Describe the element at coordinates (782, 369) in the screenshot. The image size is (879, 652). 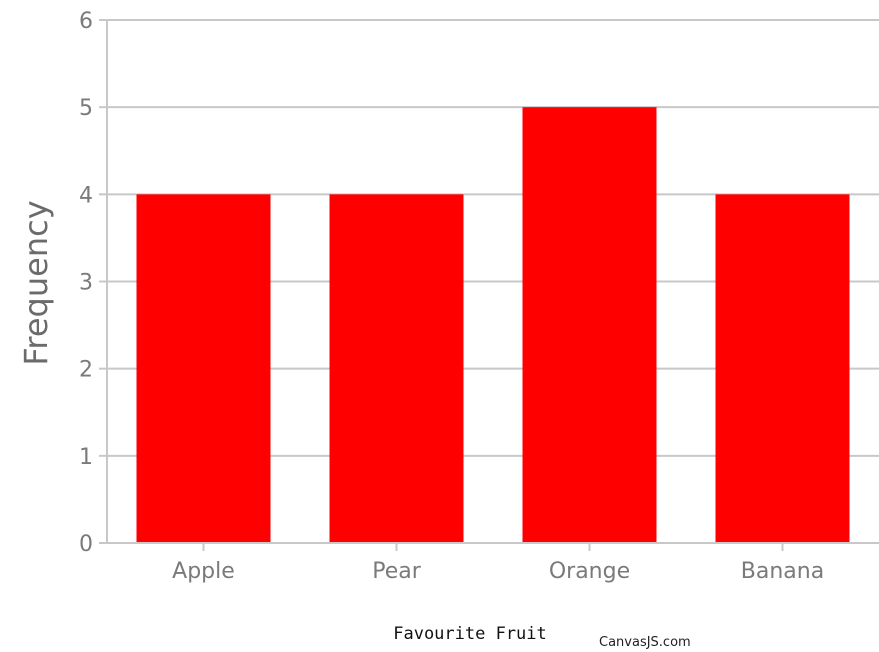
I see `bar-banana` at that location.